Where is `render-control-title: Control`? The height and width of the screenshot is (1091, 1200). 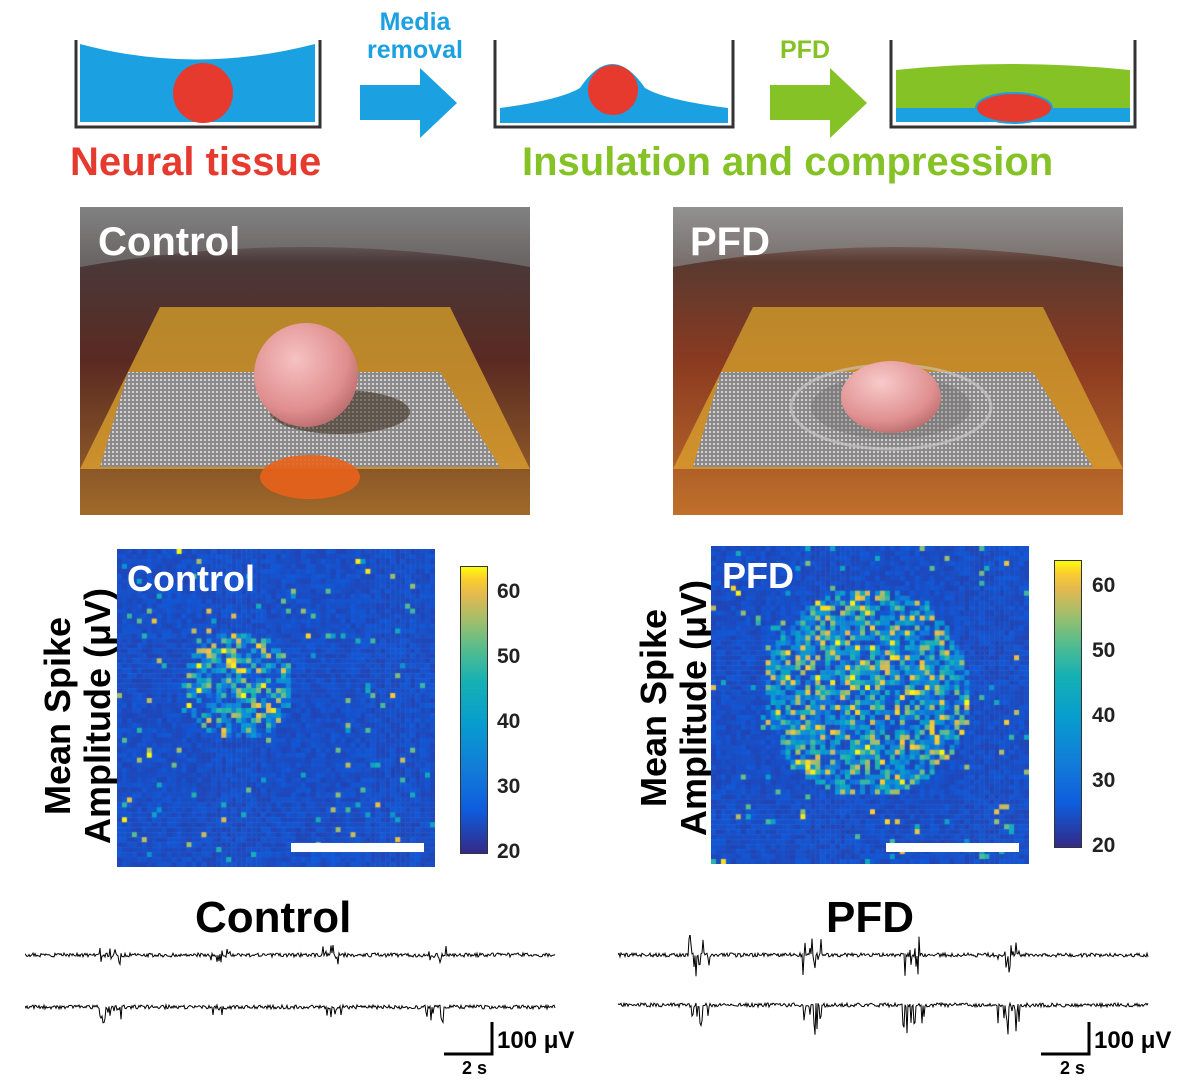
render-control-title: Control is located at coordinates (169, 242).